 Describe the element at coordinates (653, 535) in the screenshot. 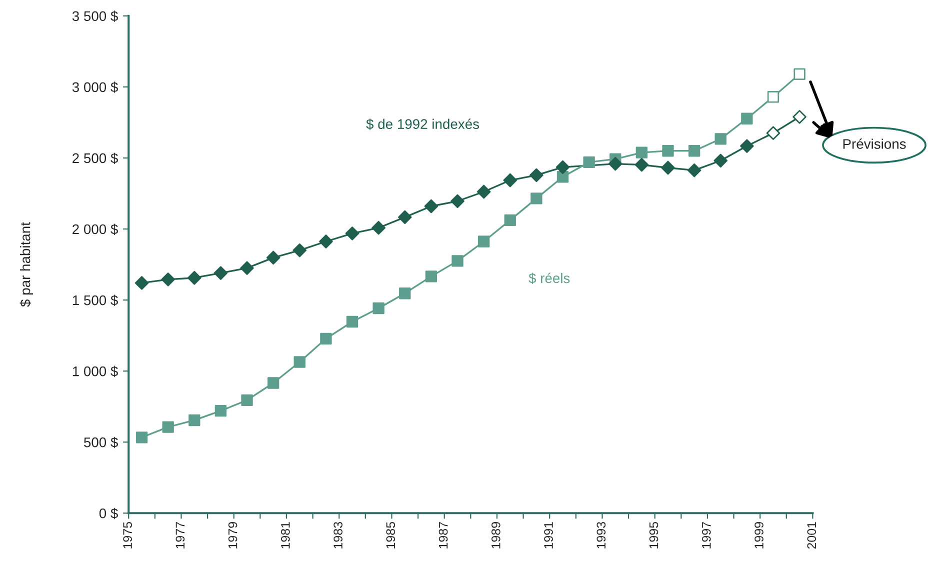

I see `x-tick-label: 1995` at that location.